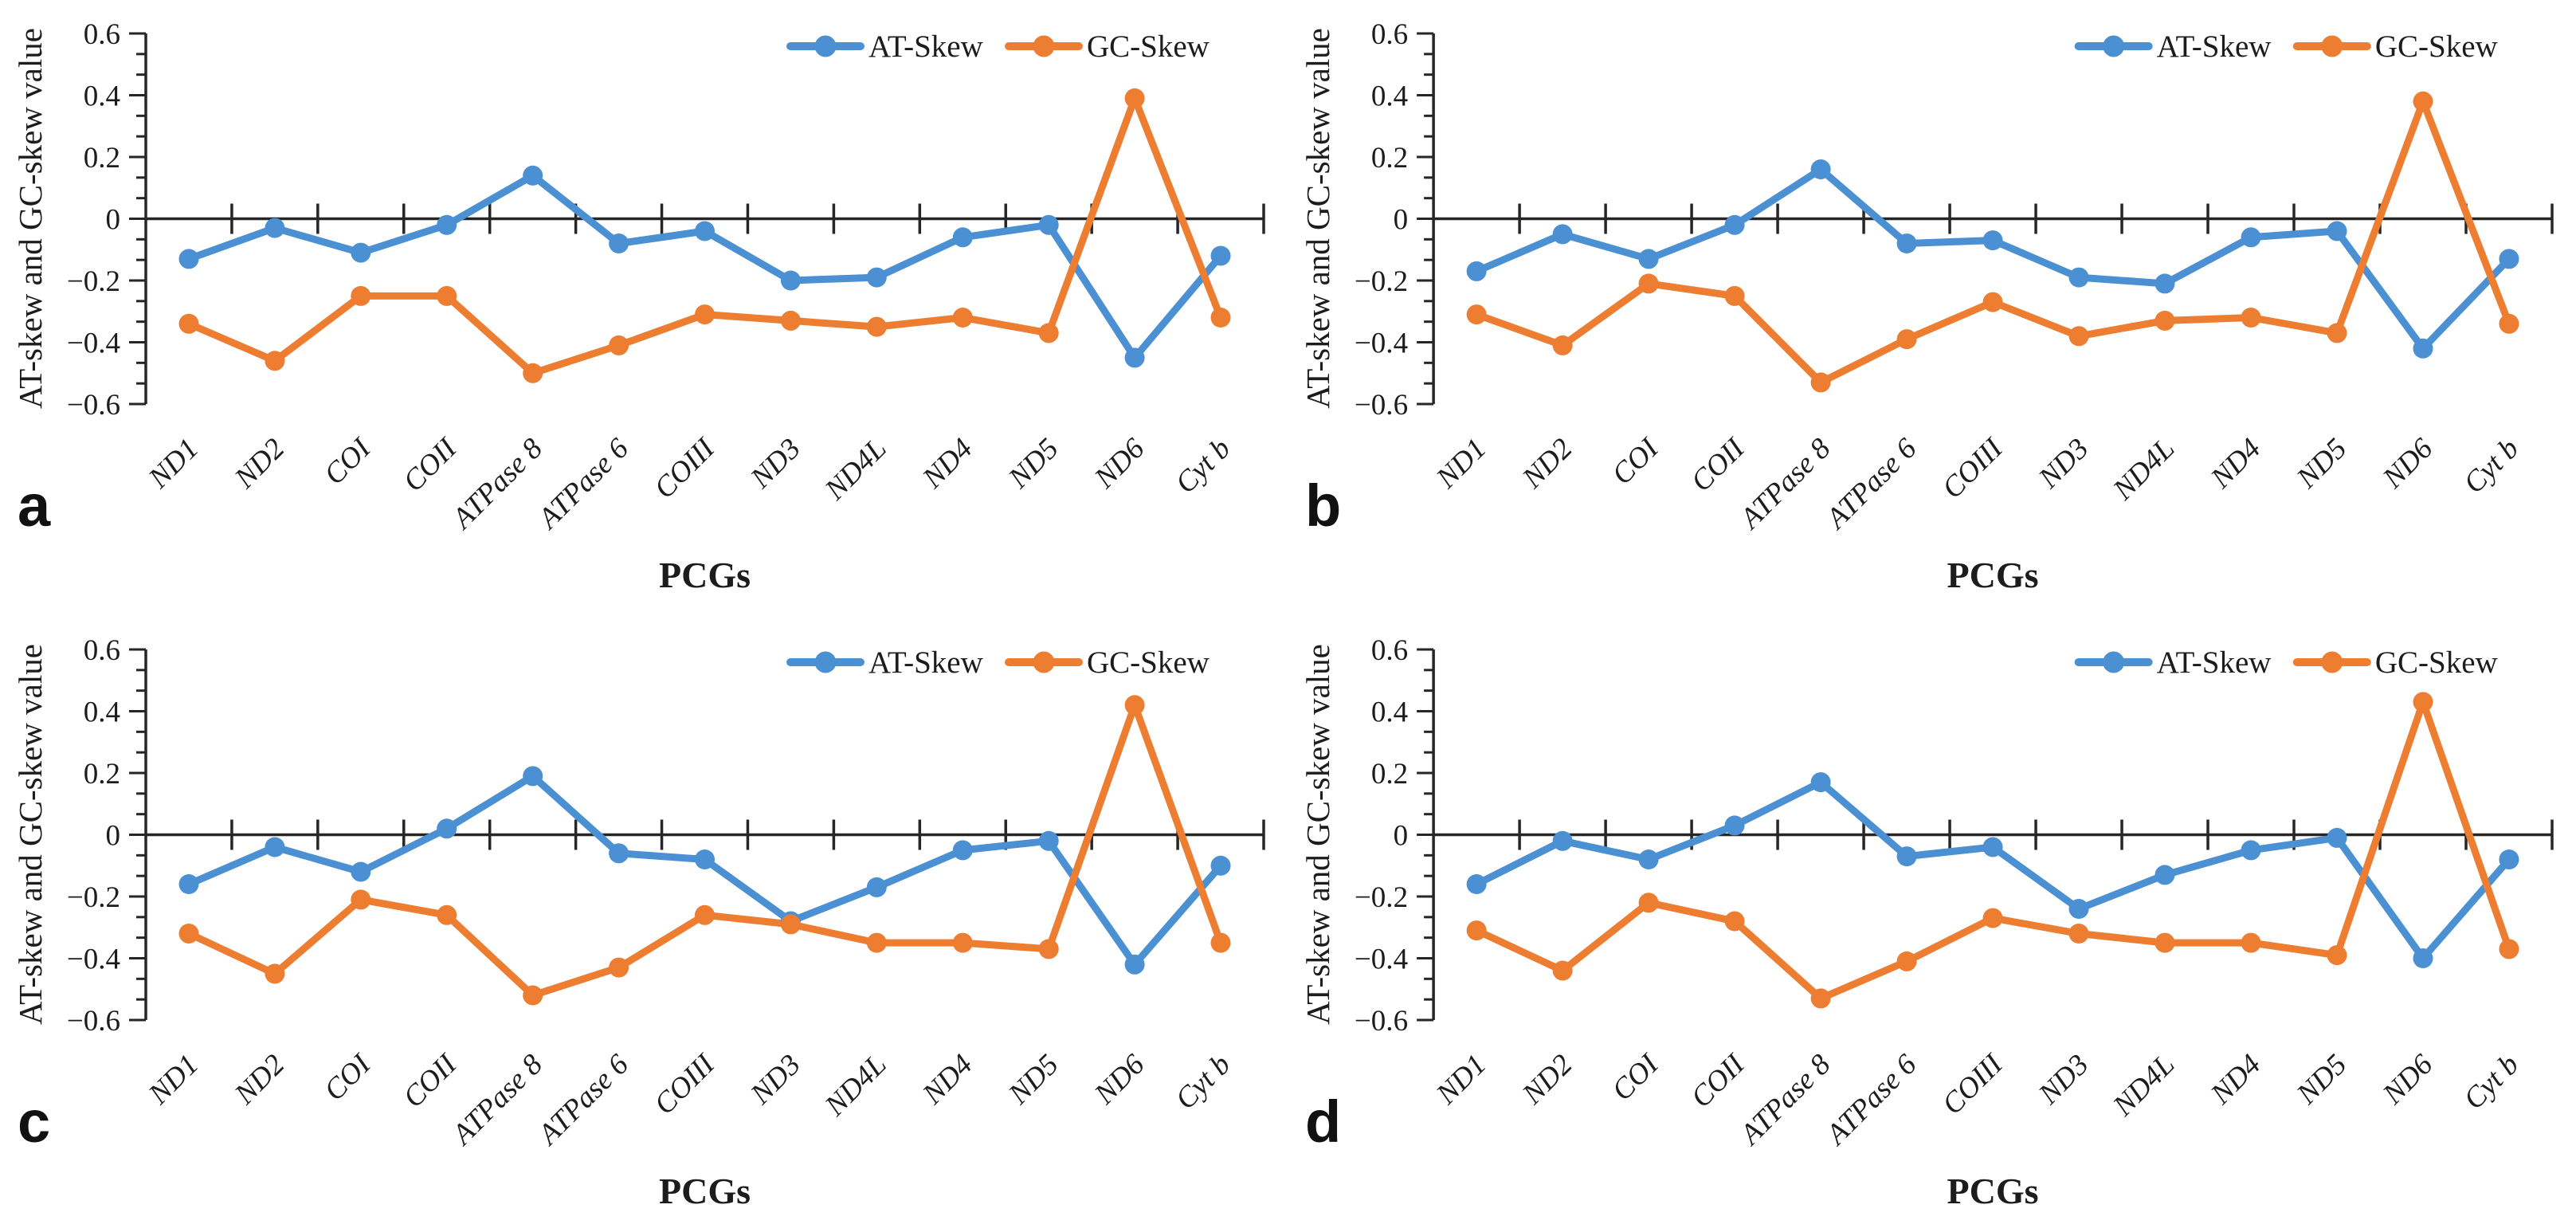  Describe the element at coordinates (113, 836) in the screenshot. I see `y-tick-label: 0` at that location.